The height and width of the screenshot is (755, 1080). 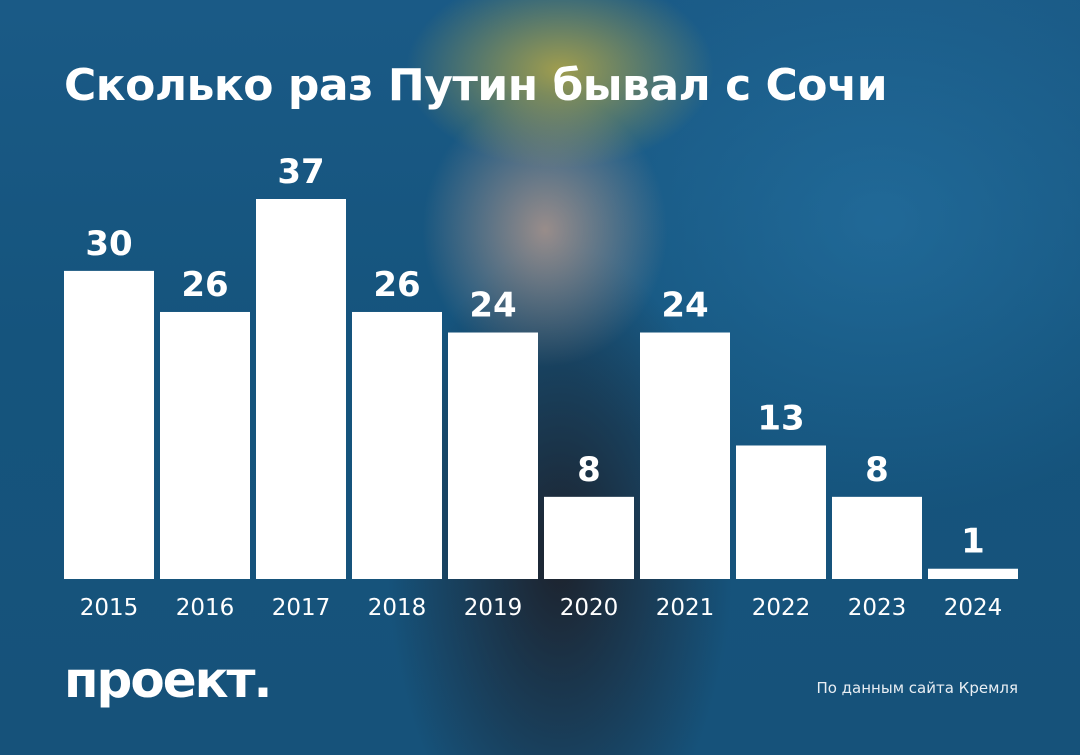 I want to click on bar-value-label-2017: 37, so click(x=300, y=172).